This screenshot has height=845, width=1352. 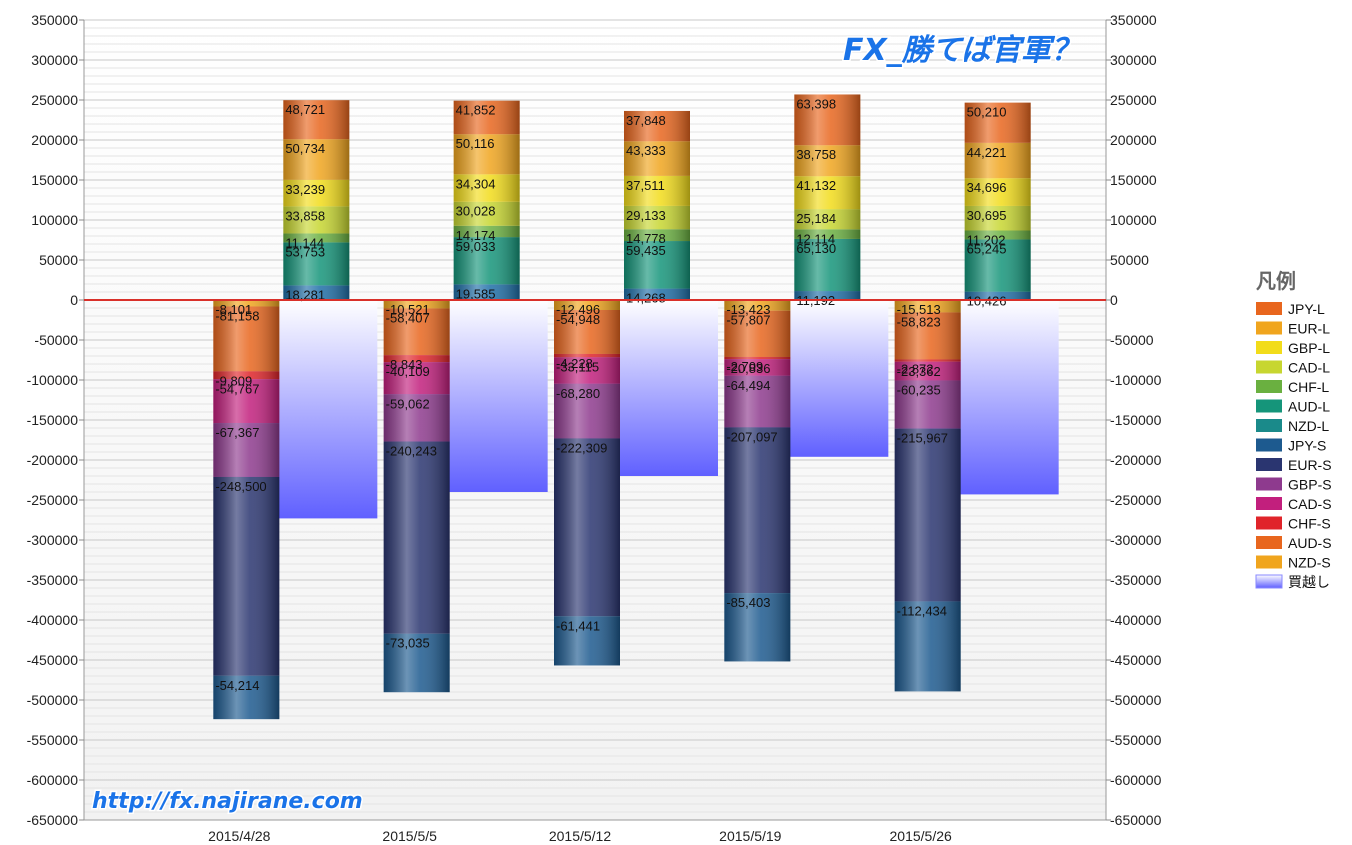 What do you see at coordinates (1133, 180) in the screenshot?
I see `y-tick-label-right: 150000` at bounding box center [1133, 180].